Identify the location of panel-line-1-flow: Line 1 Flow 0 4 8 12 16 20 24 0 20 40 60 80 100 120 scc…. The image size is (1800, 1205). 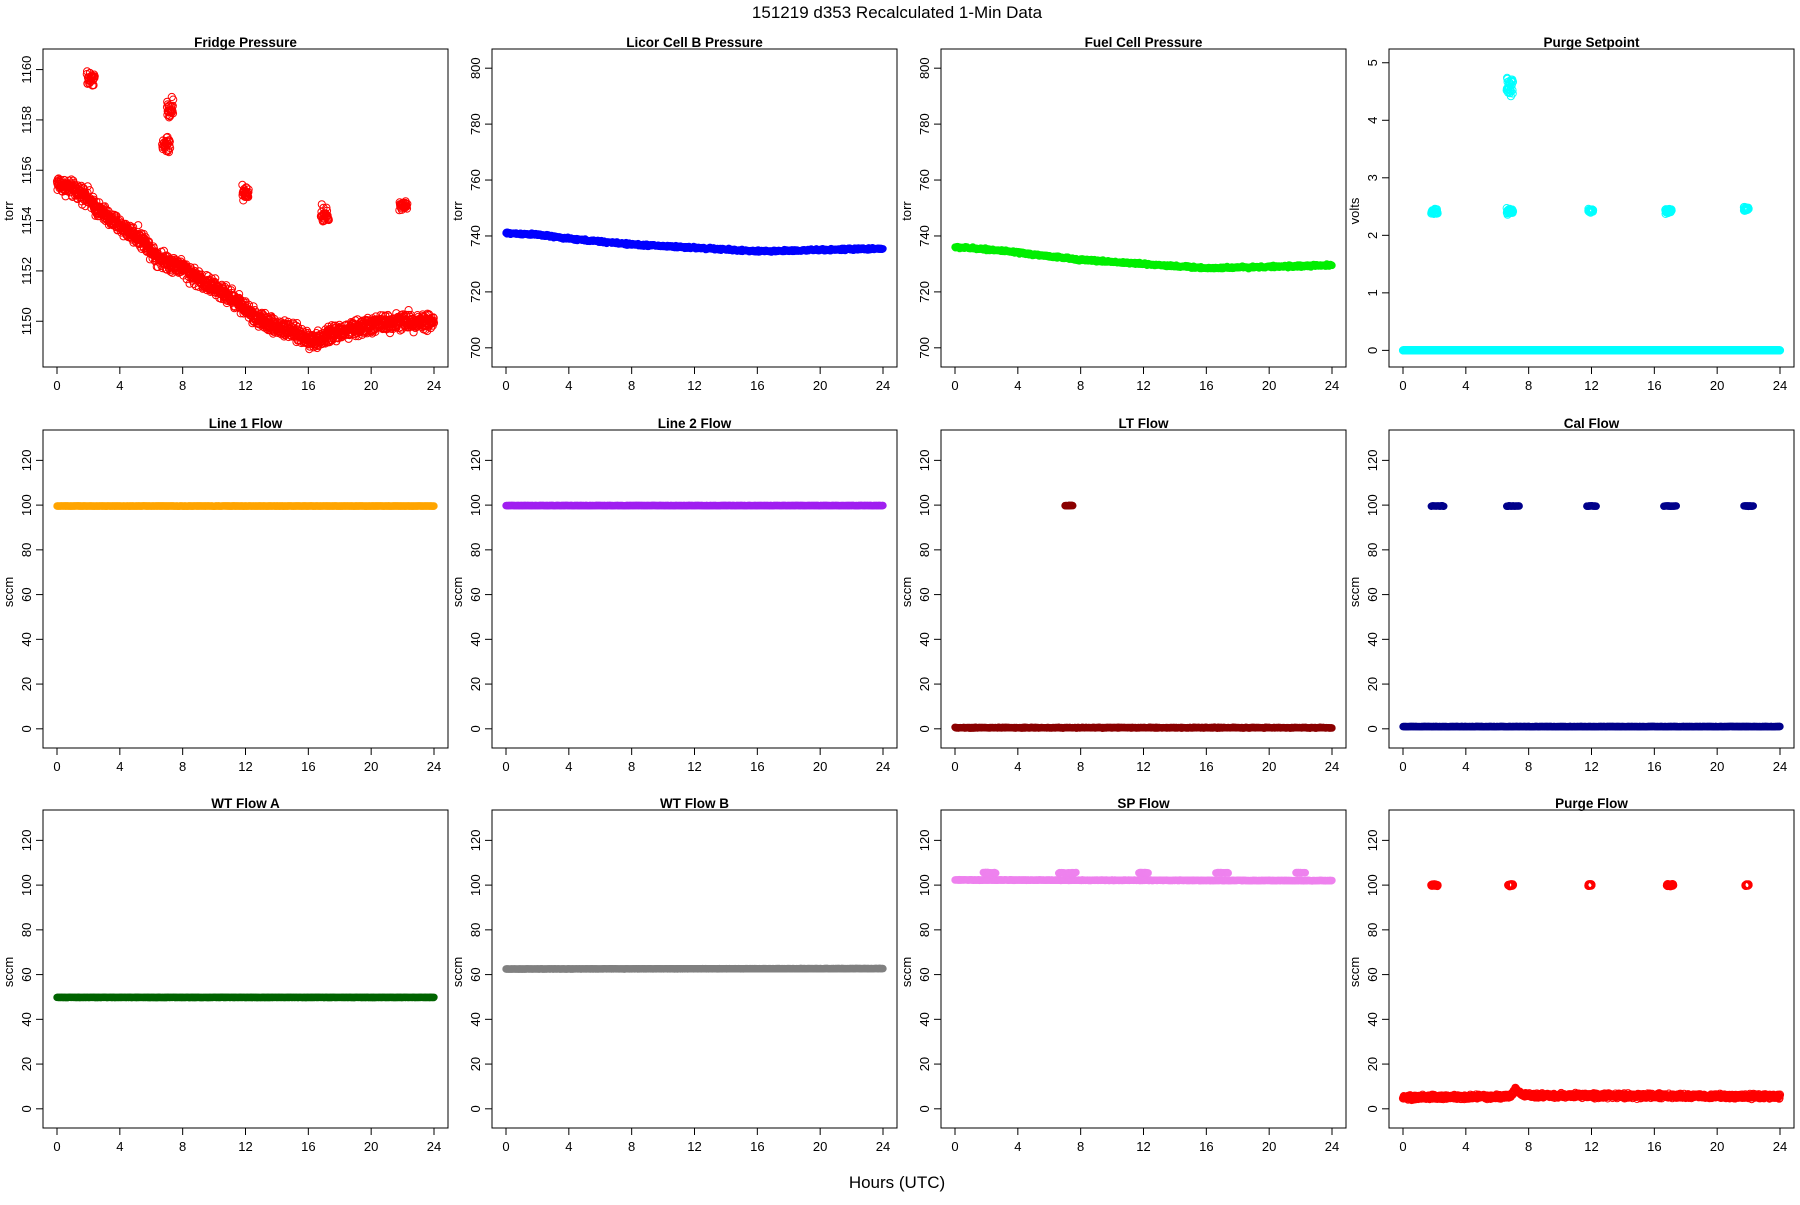
(224, 595).